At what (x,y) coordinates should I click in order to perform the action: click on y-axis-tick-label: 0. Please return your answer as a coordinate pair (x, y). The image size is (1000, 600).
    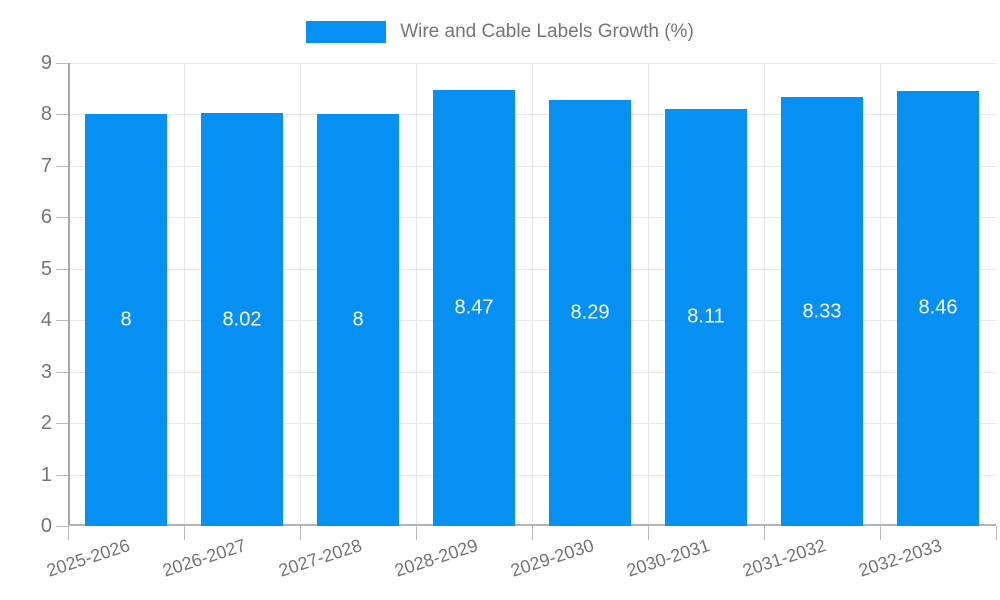
    Looking at the image, I should click on (46, 526).